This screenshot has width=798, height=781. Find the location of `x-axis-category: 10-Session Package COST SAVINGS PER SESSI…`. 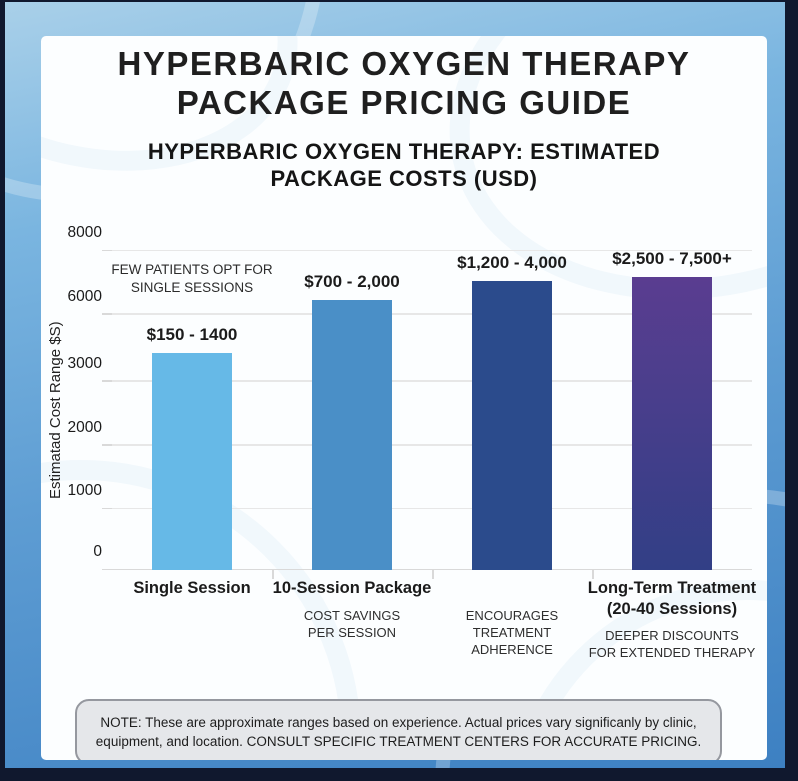

x-axis-category: 10-Session Package COST SAVINGS PER SESSI… is located at coordinates (352, 609).